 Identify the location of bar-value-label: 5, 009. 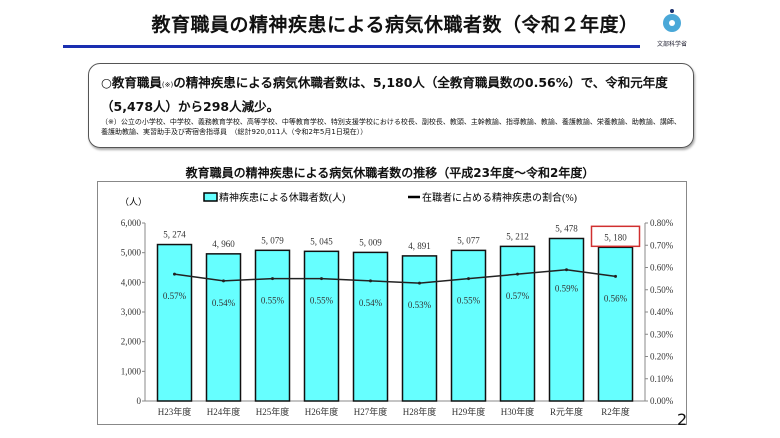
(370, 242).